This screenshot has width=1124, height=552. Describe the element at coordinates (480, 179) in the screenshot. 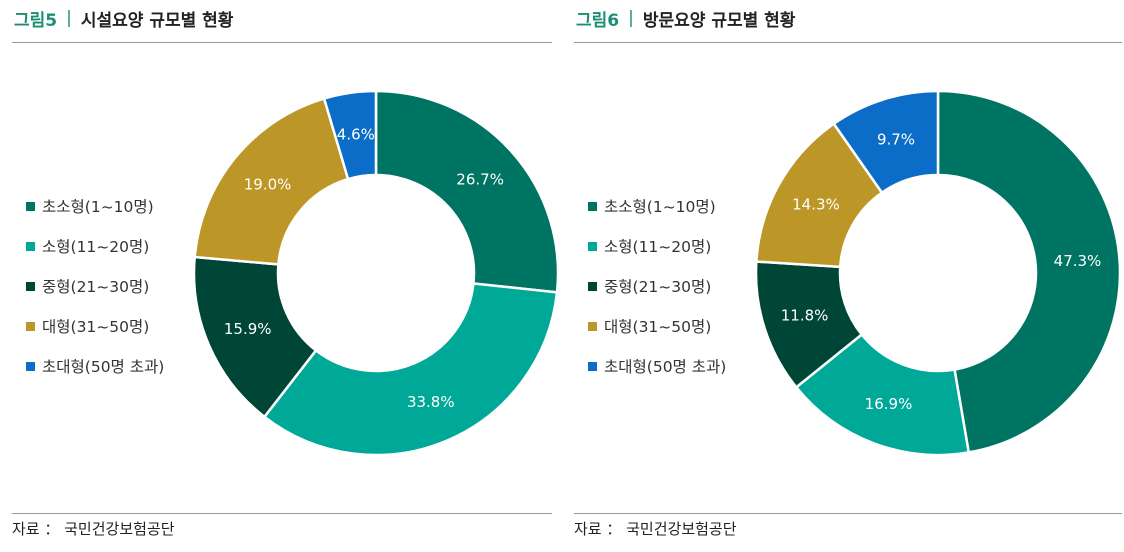

I see `slice-value-label: 26.7%` at that location.